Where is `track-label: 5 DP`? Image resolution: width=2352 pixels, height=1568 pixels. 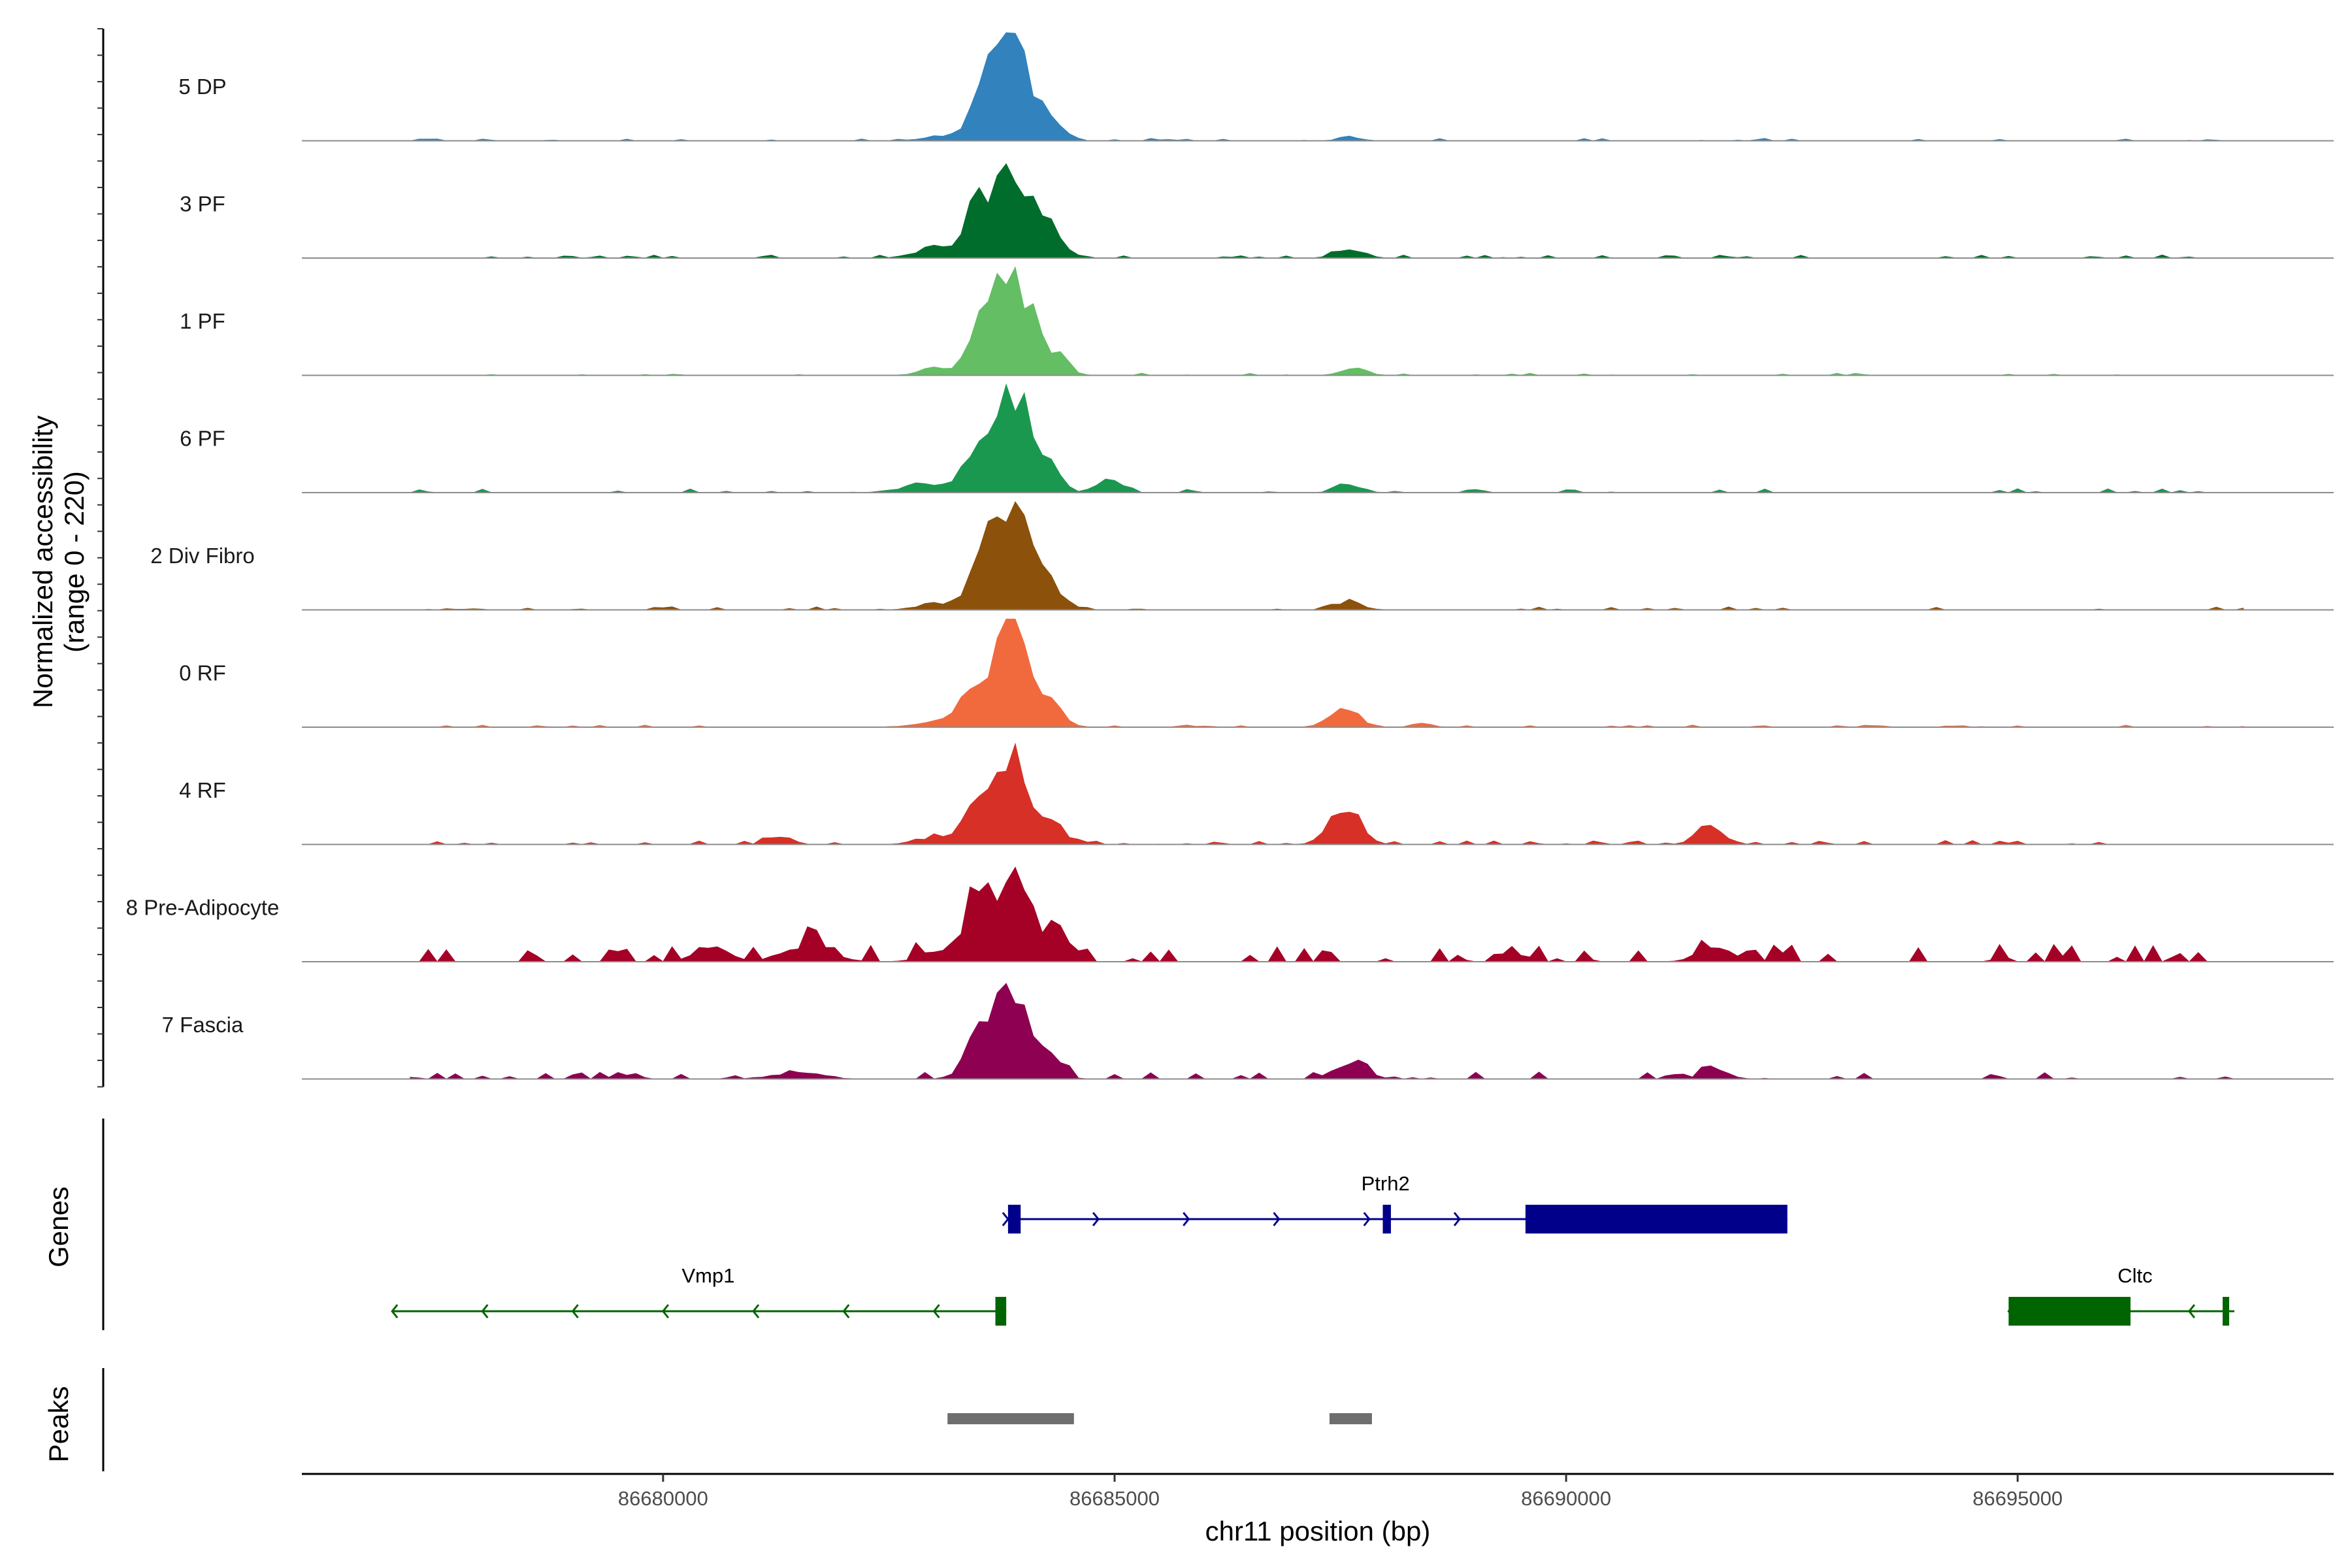 track-label: 5 DP is located at coordinates (202, 86).